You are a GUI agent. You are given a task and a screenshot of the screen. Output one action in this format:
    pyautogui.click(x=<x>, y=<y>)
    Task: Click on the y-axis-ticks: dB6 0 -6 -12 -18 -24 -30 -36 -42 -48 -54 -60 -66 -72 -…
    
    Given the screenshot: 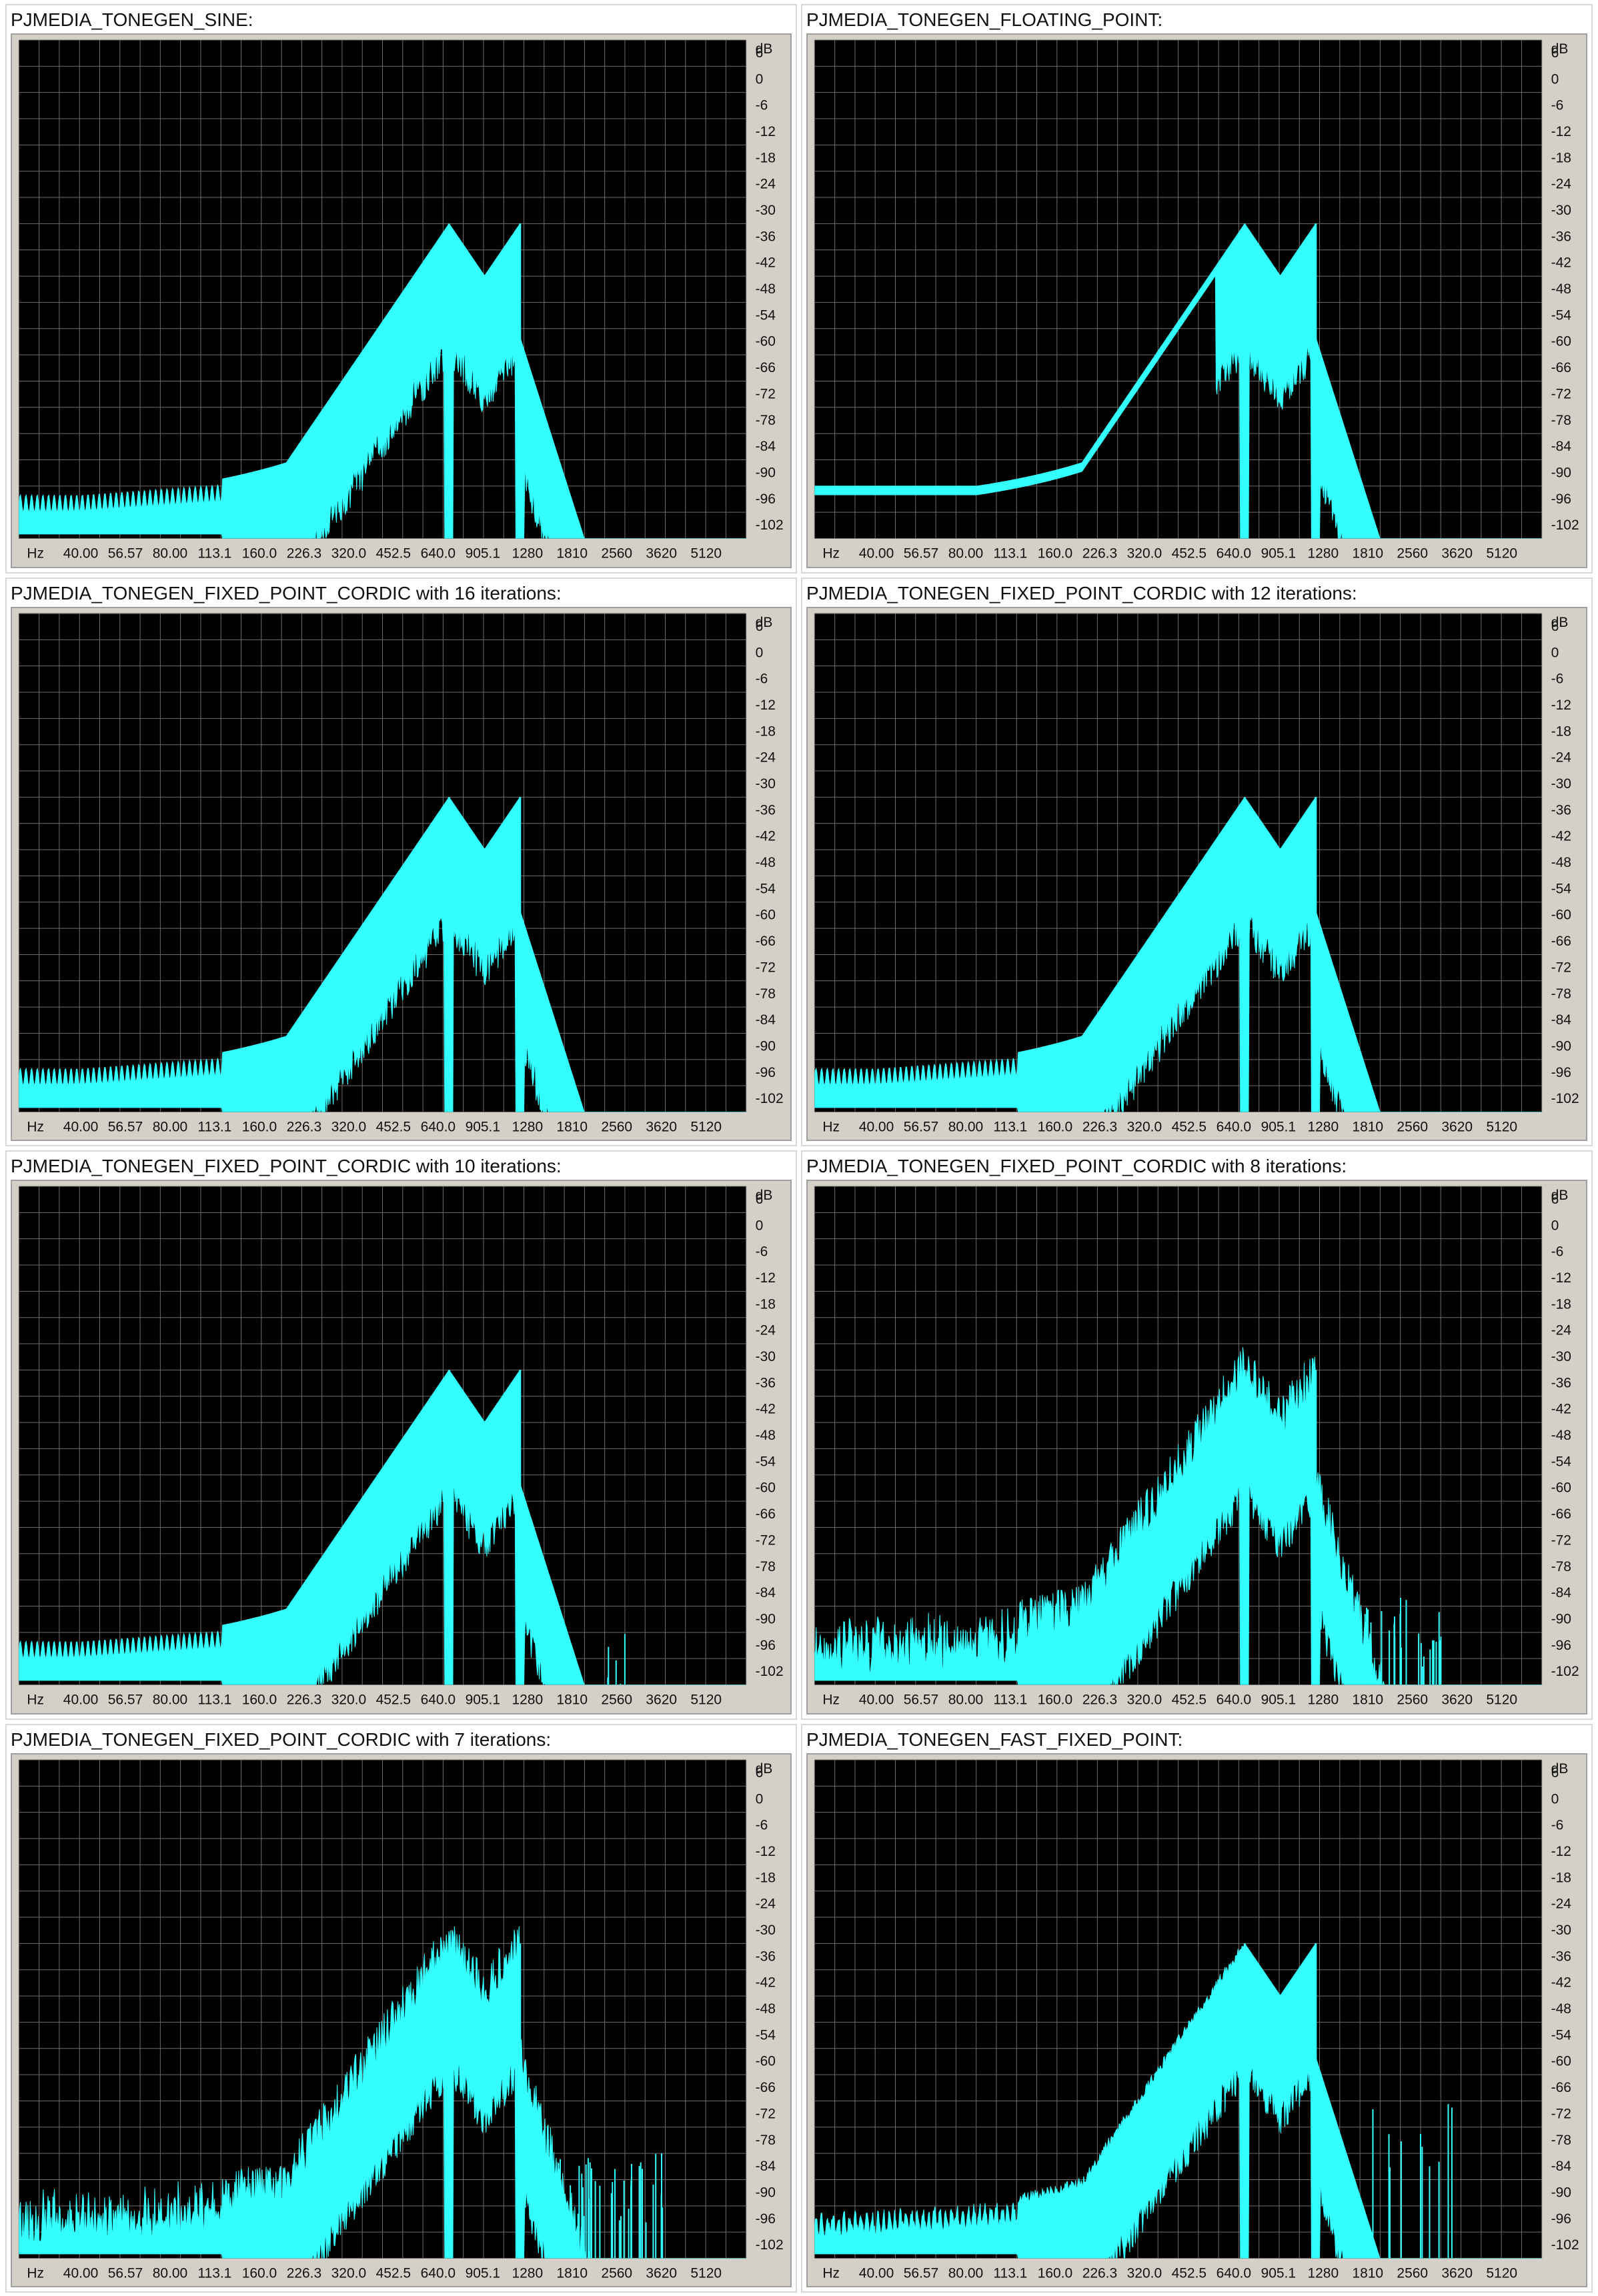 What is the action you would take?
    pyautogui.click(x=770, y=287)
    